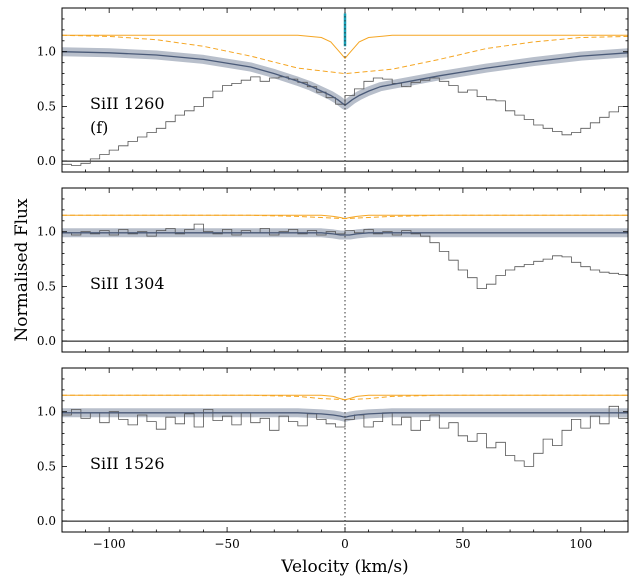 This screenshot has height=579, width=638. Describe the element at coordinates (462, 544) in the screenshot. I see `x-tick-label: 50` at that location.